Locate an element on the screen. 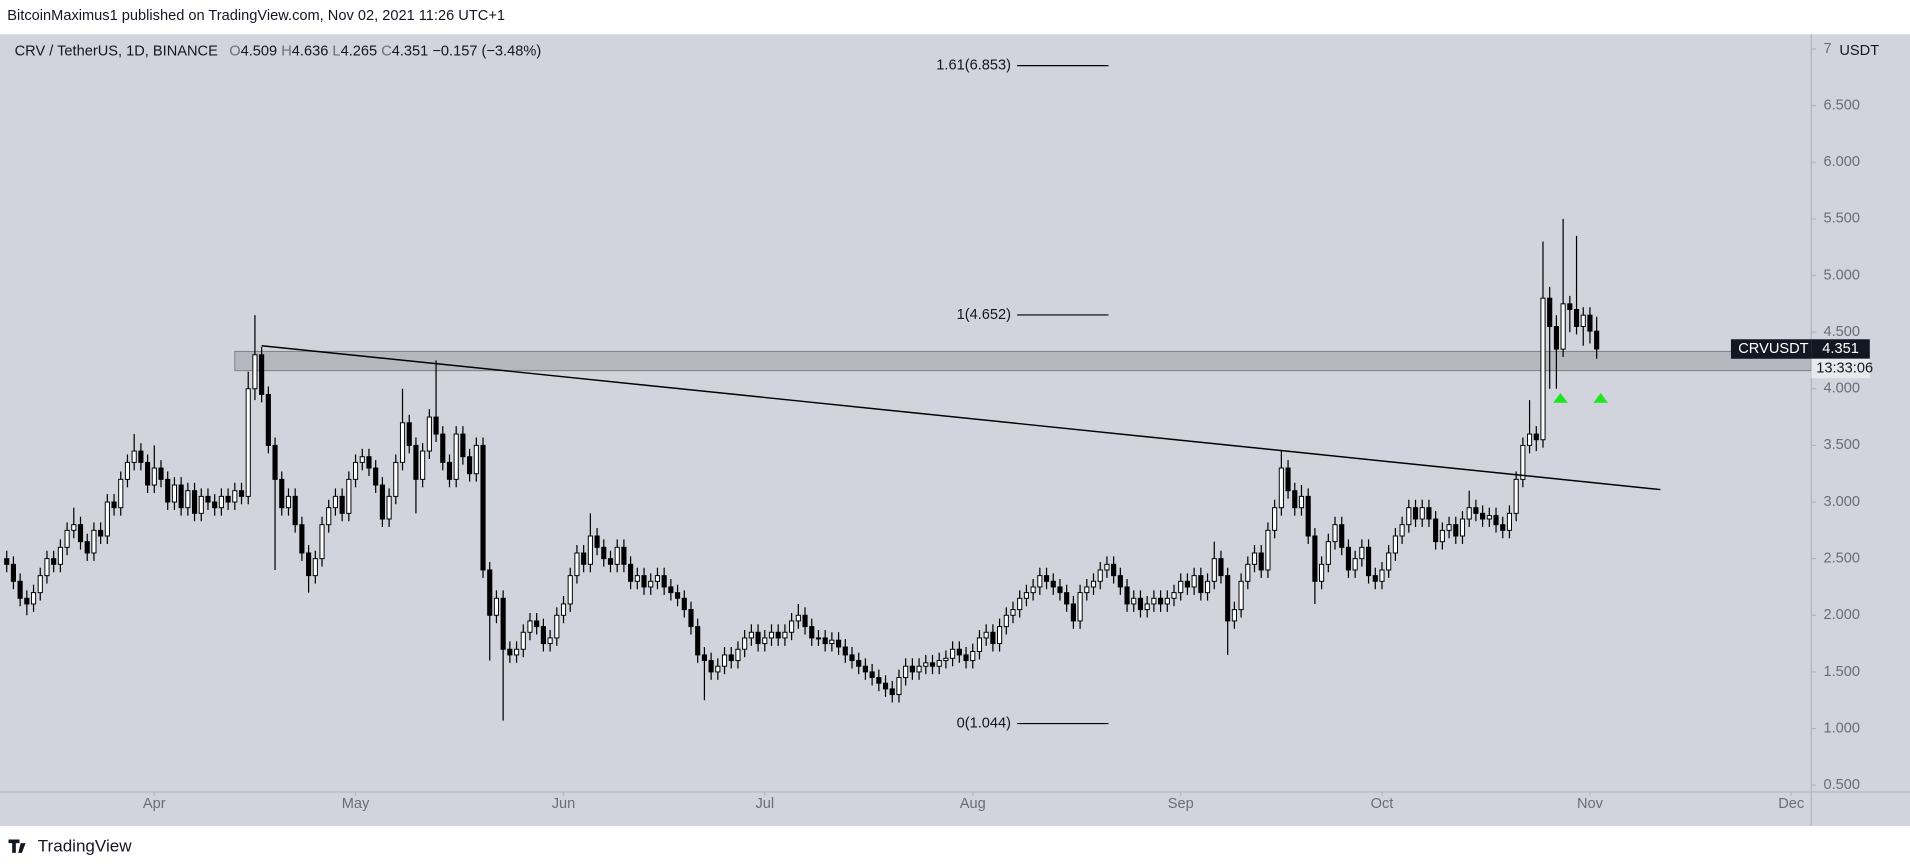 Image resolution: width=1910 pixels, height=864 pixels. logo-mark is located at coordinates (17, 846).